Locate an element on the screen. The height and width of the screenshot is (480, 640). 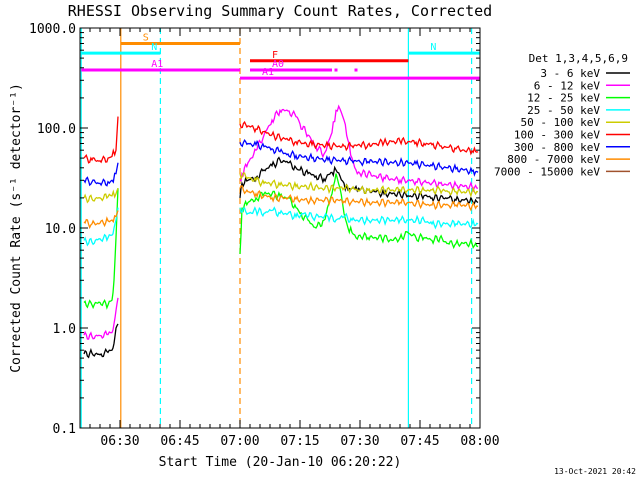
x-tick-label: 06:30 is located at coordinates (119, 441).